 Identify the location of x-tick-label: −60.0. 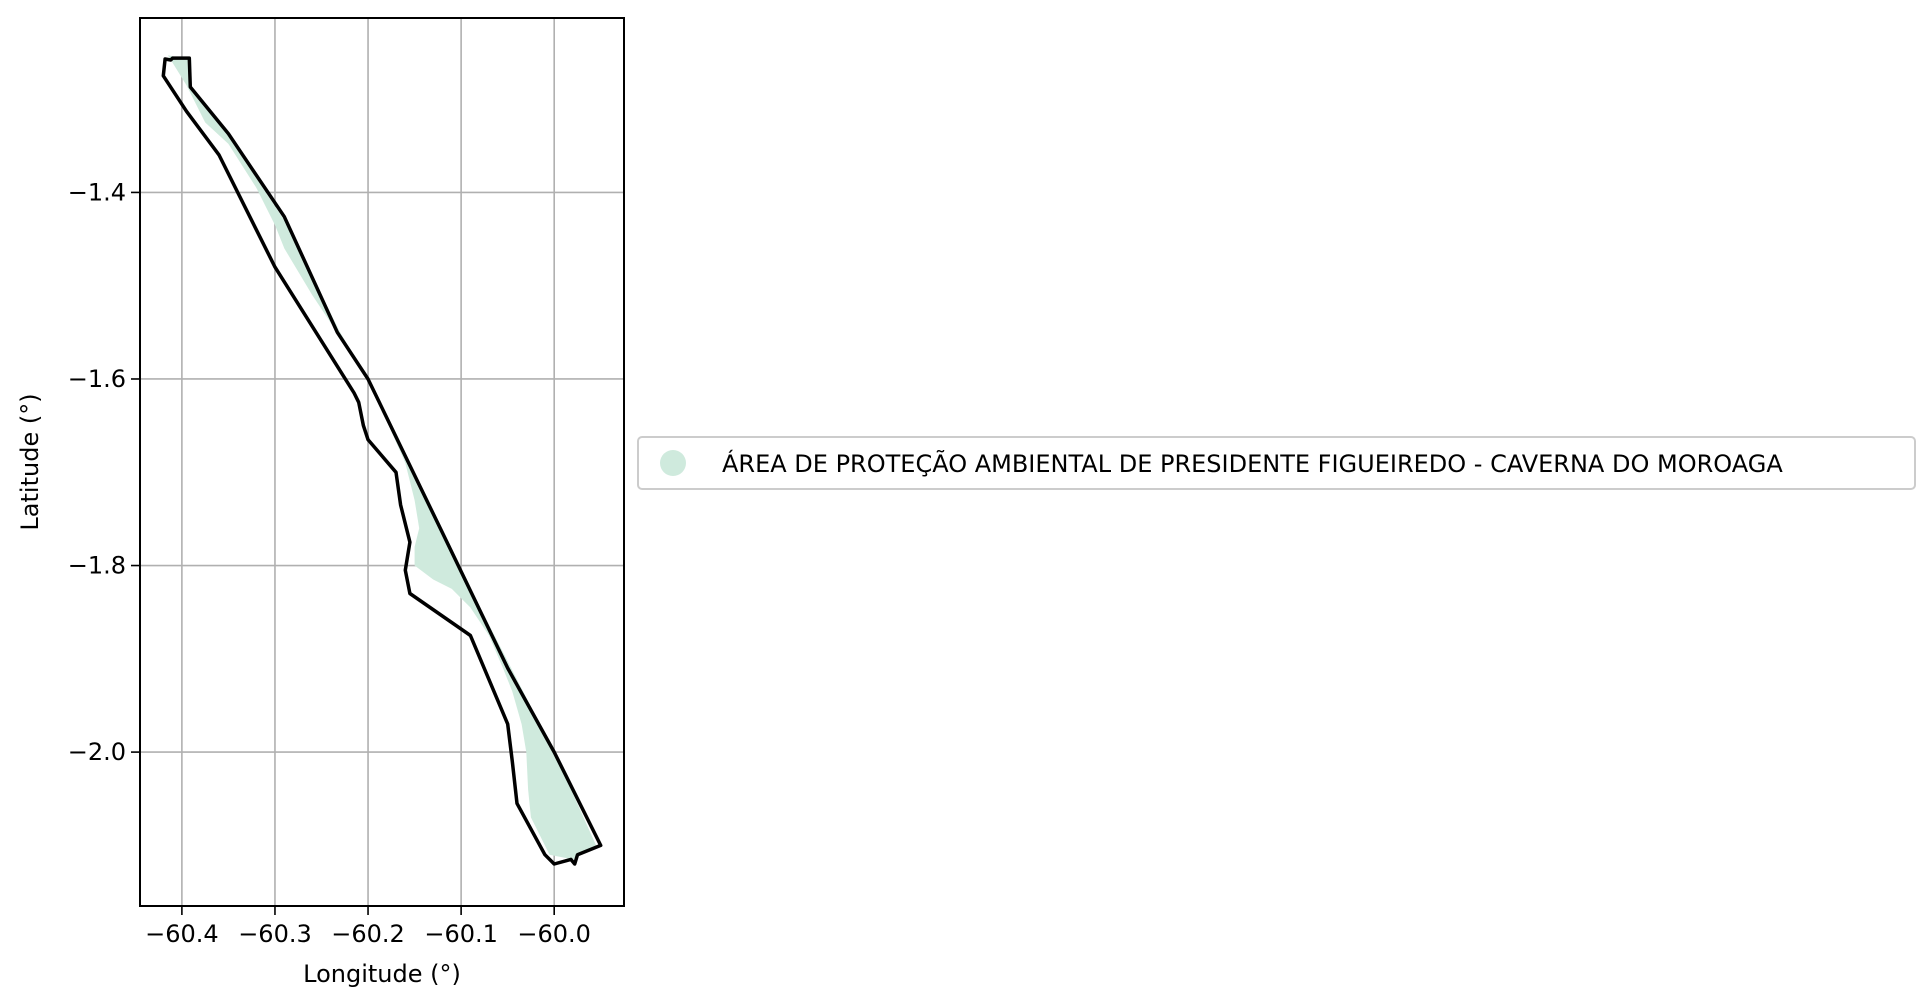
(554, 934).